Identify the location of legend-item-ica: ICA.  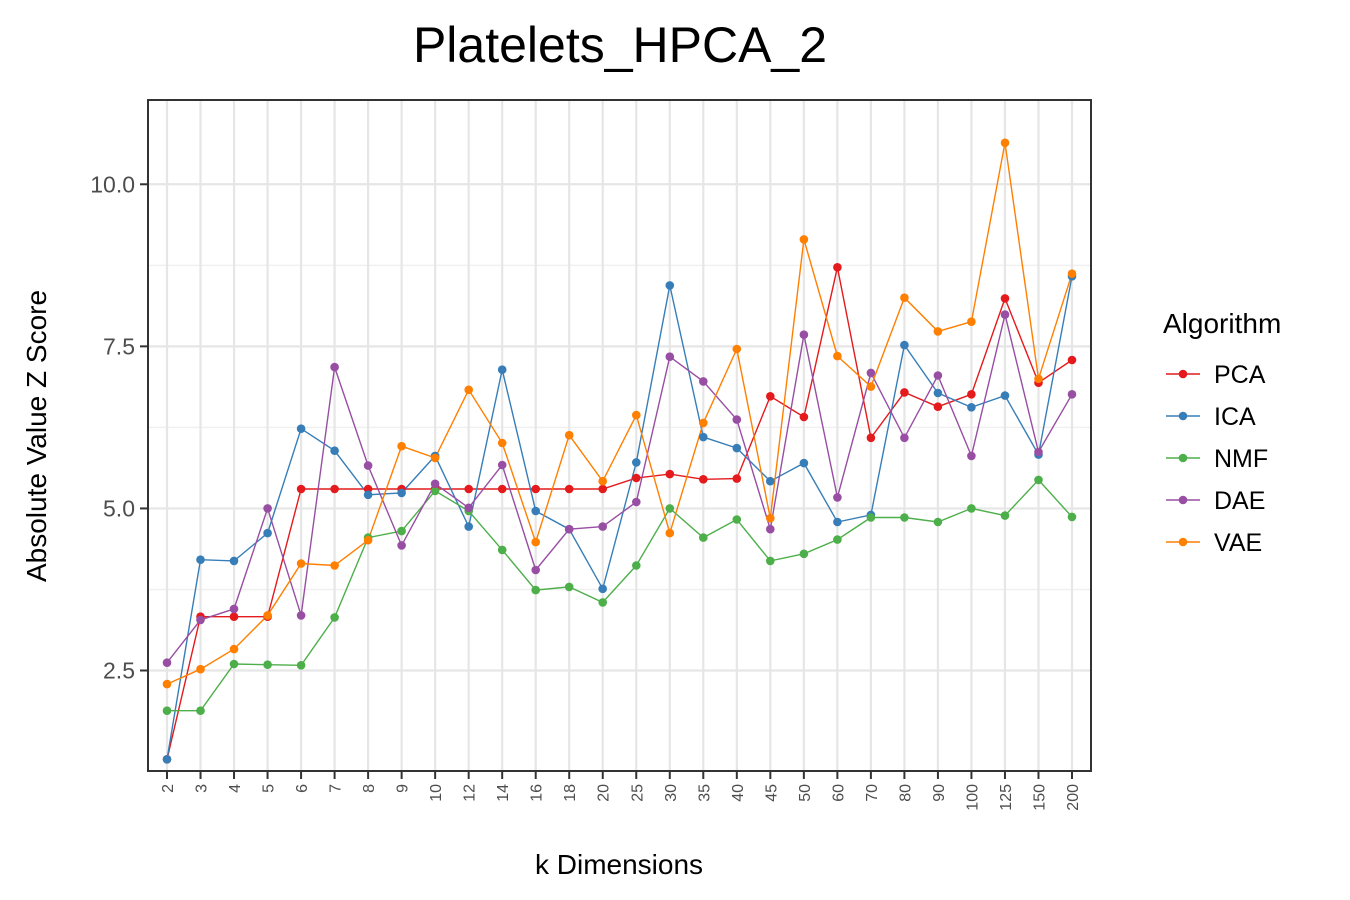
(1211, 417).